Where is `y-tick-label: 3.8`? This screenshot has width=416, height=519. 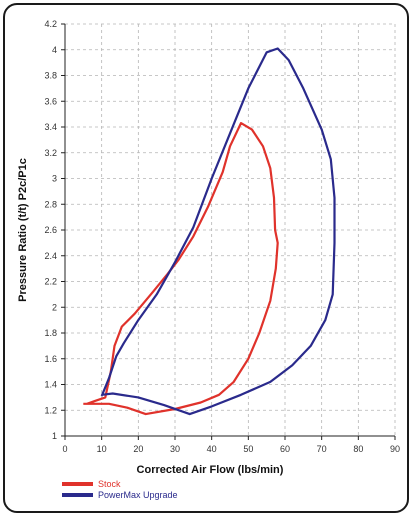 y-tick-label: 3.8 is located at coordinates (50, 76).